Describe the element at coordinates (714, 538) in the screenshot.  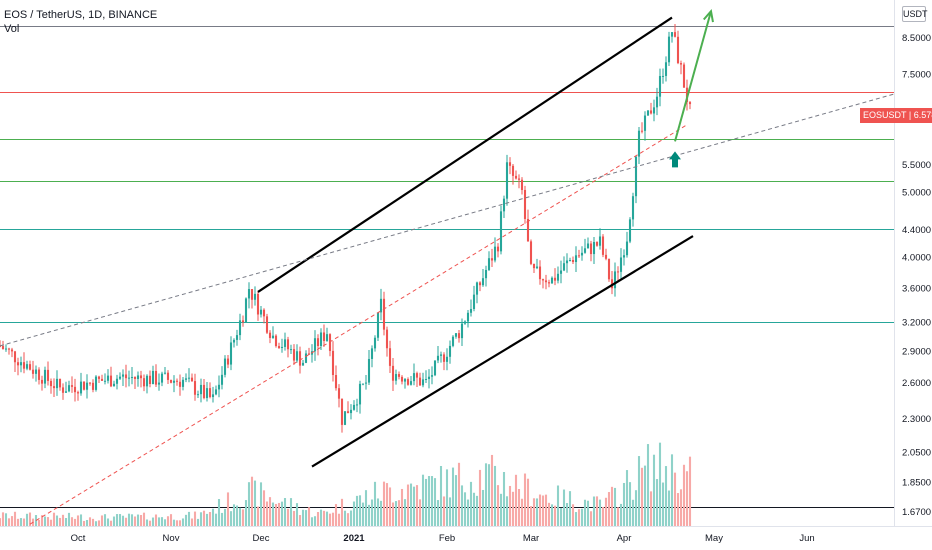
I see `x-tick-label-7: May` at that location.